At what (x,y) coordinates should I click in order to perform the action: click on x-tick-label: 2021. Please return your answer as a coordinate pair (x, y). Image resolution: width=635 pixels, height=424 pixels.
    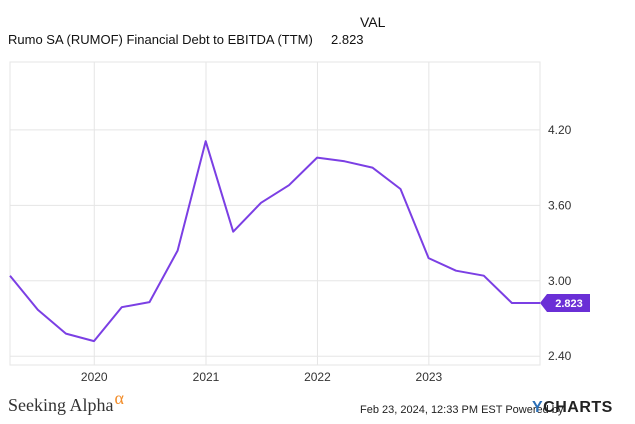
    Looking at the image, I should click on (206, 377).